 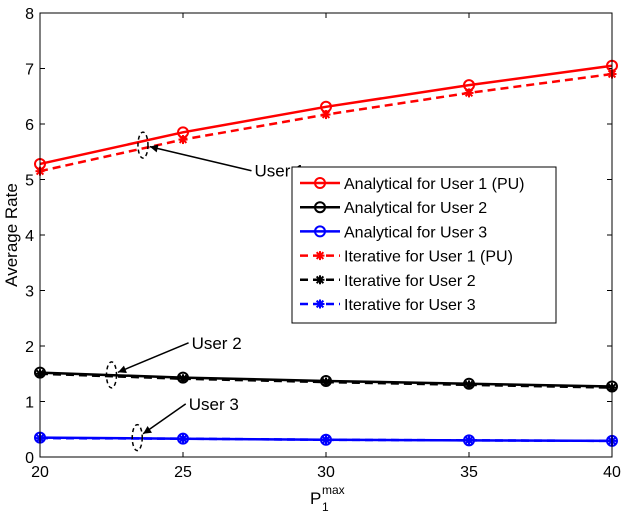 I want to click on legend-item-6: Iterative for User 3, so click(x=388, y=305).